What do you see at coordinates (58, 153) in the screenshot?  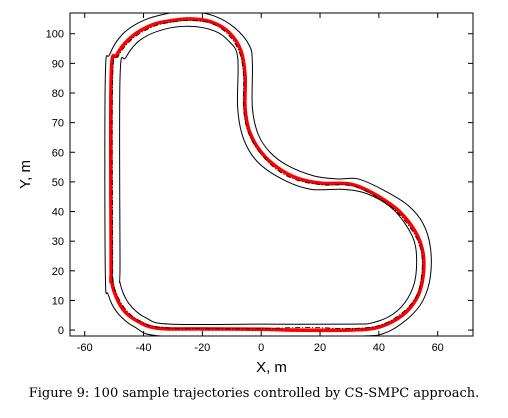 I see `y-tick-label: 60` at bounding box center [58, 153].